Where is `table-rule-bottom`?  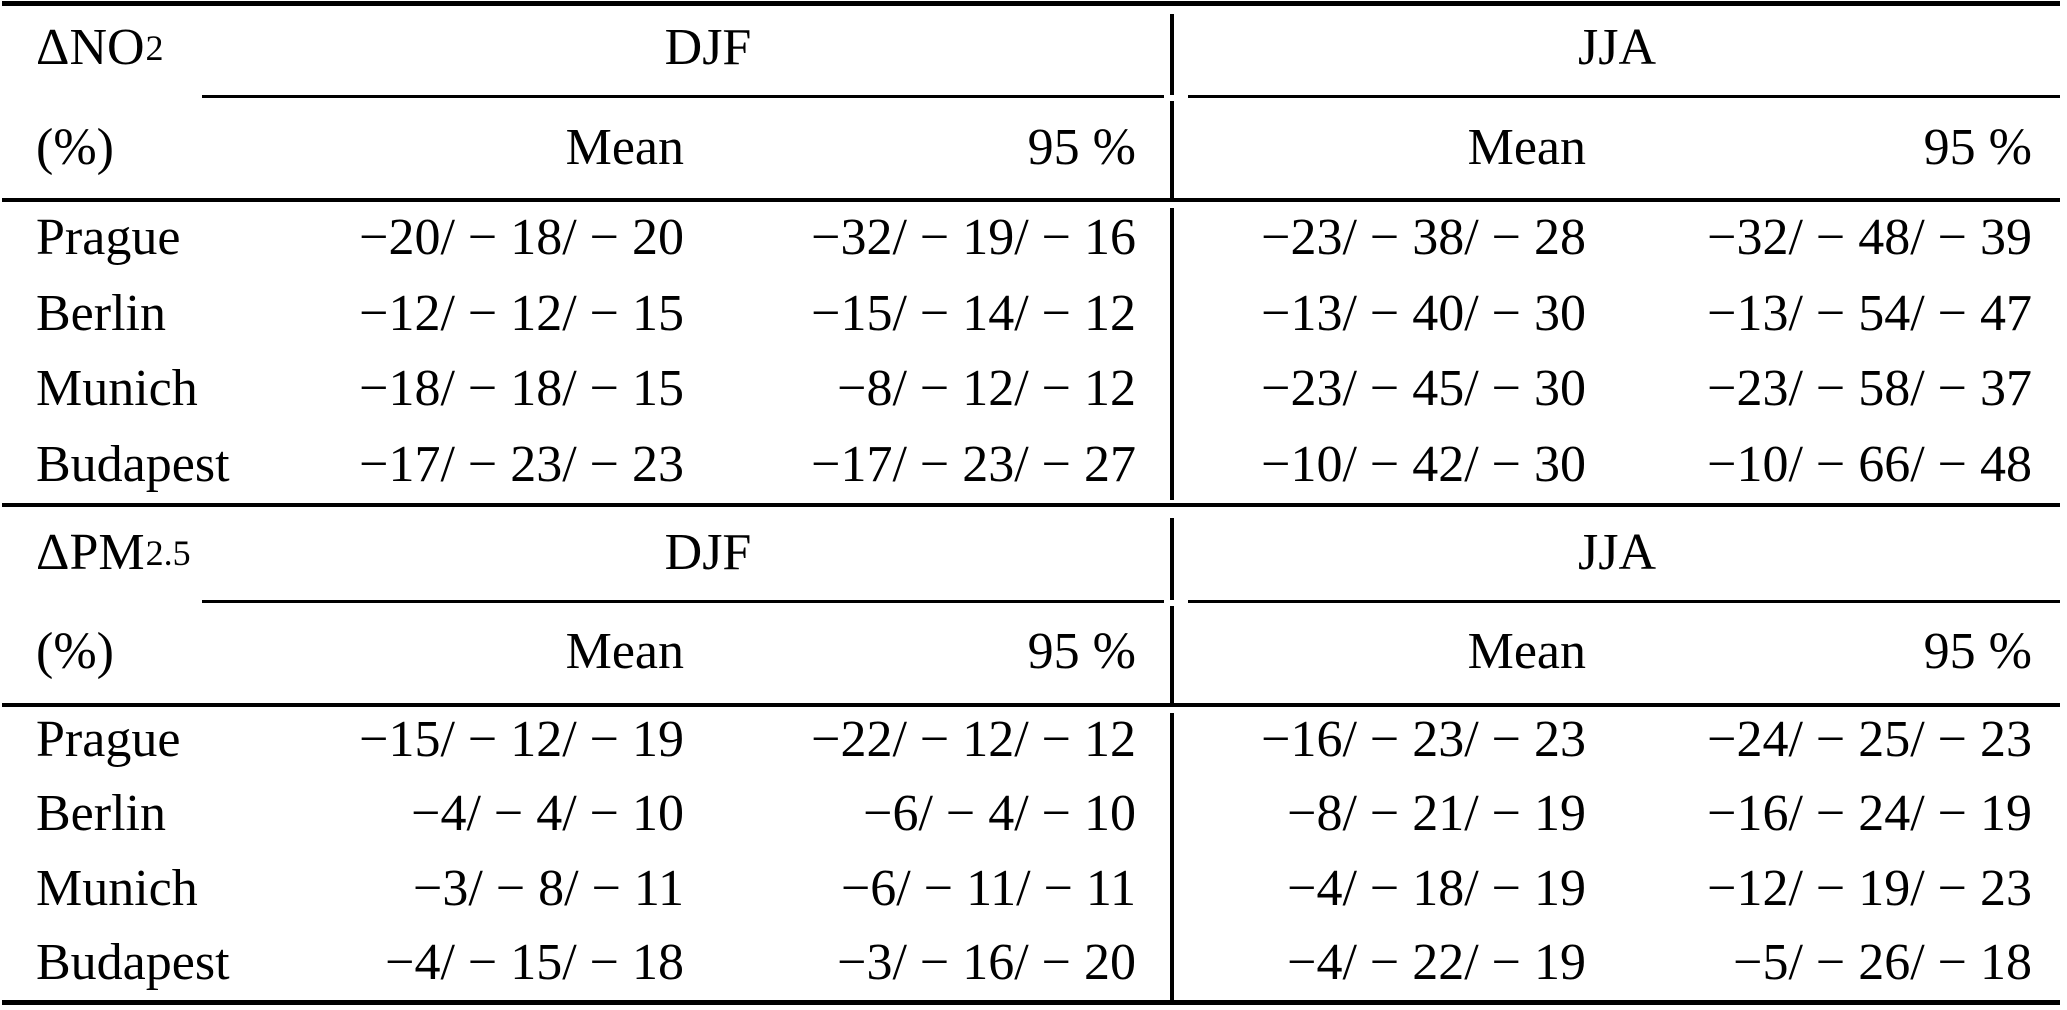
table-rule-bottom is located at coordinates (1031, 1002).